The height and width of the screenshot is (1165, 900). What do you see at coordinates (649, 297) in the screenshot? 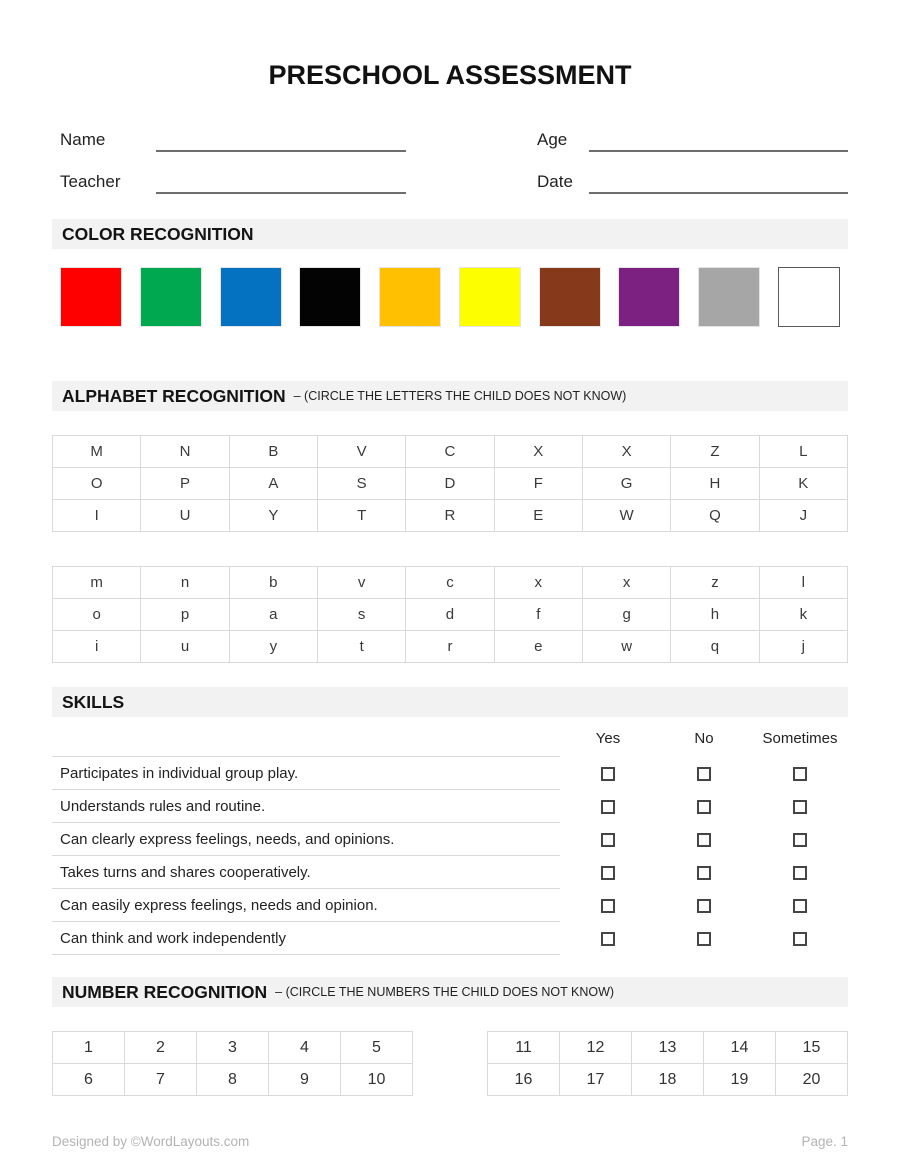
I see `color-swatch-purple` at bounding box center [649, 297].